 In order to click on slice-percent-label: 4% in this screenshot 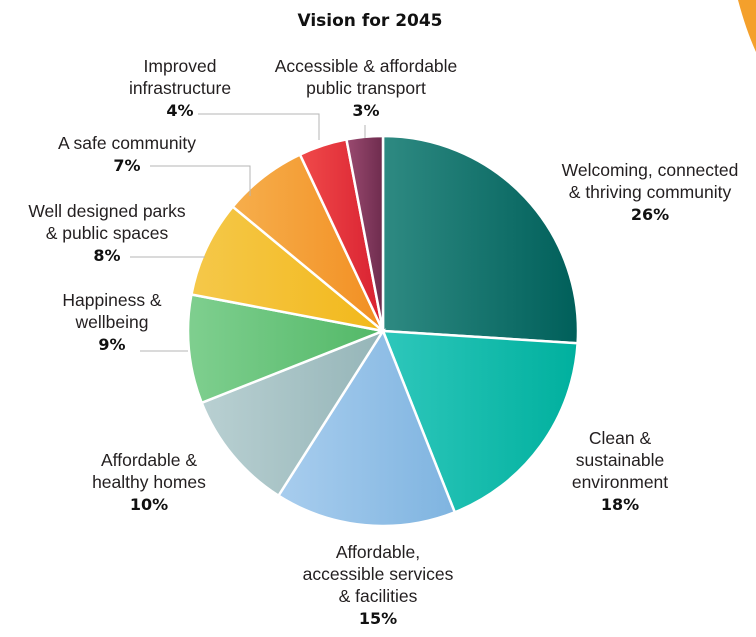, I will do `click(179, 110)`.